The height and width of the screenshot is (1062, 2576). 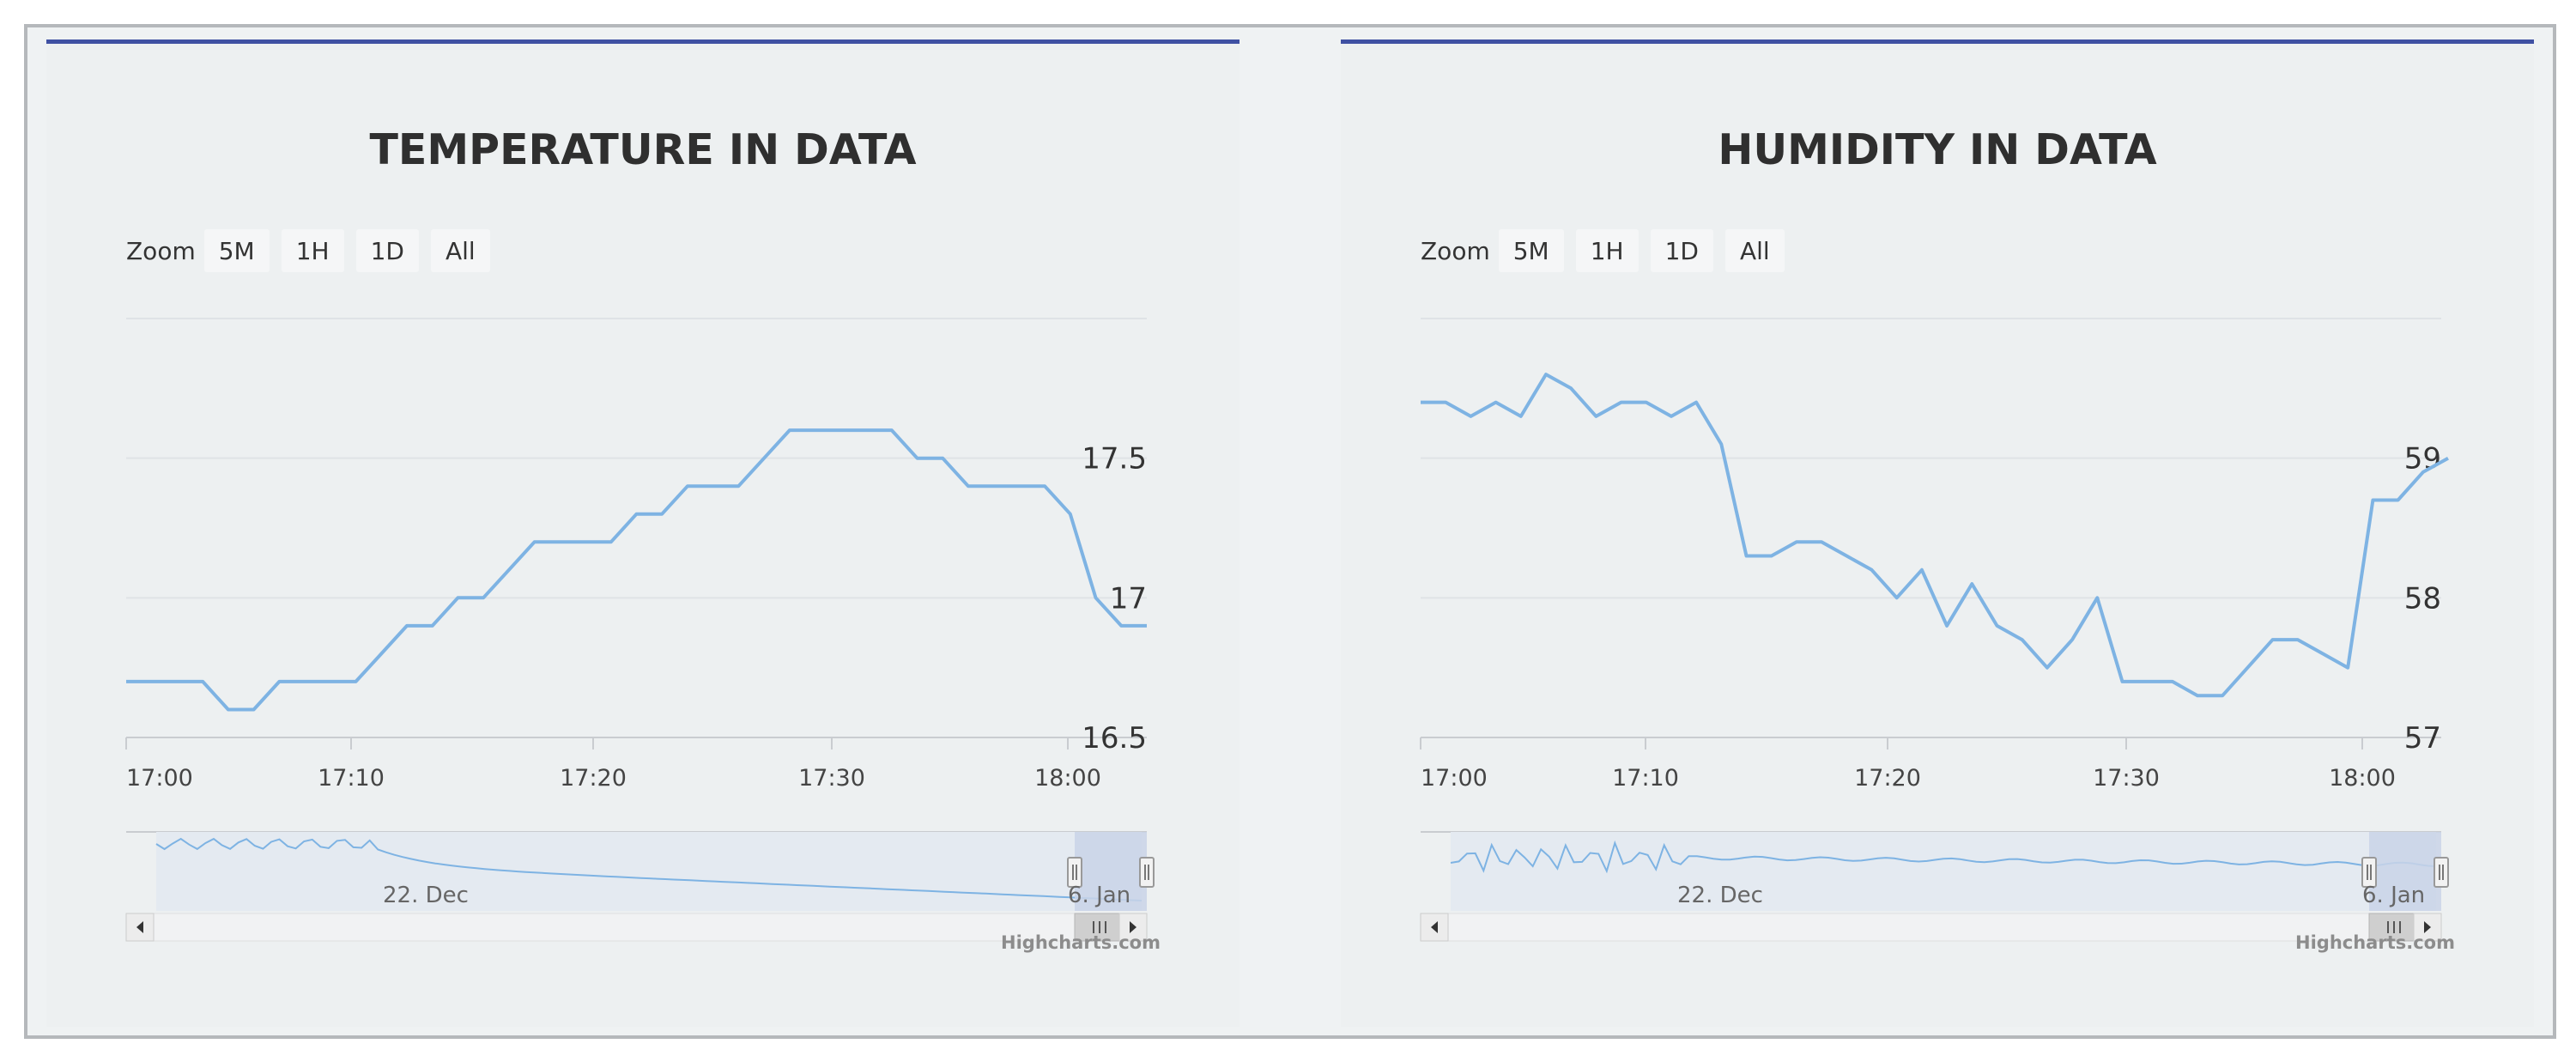 What do you see at coordinates (1128, 598) in the screenshot?
I see `y-tick-label: 17` at bounding box center [1128, 598].